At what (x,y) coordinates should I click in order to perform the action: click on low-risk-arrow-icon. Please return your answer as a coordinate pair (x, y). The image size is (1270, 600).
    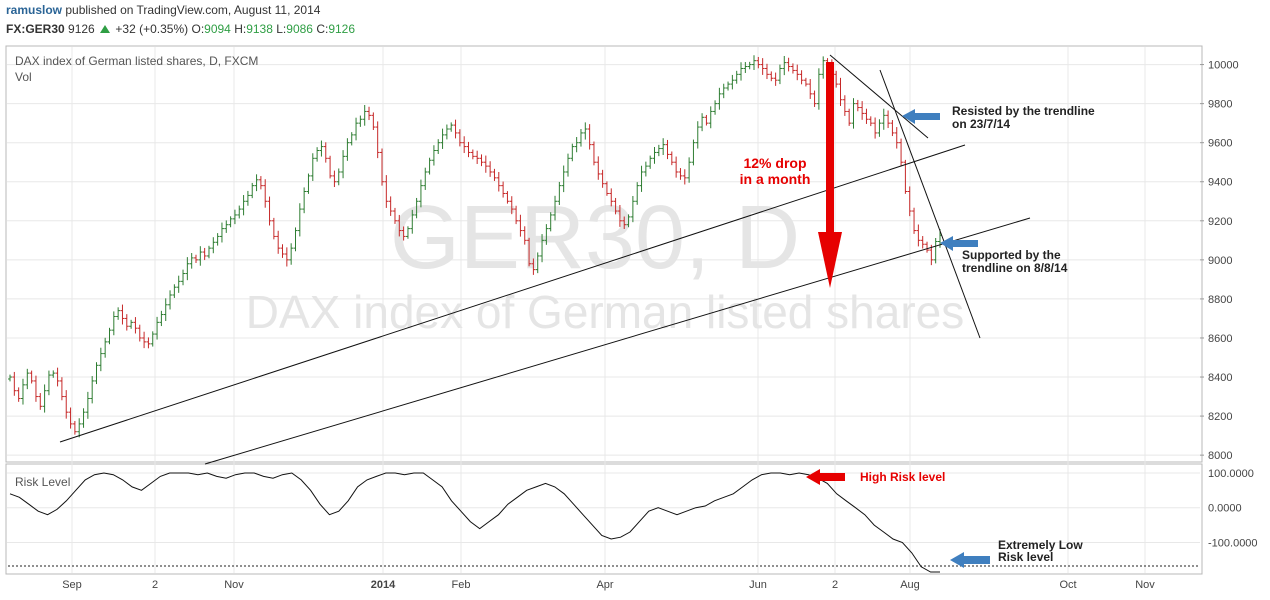
    Looking at the image, I should click on (970, 560).